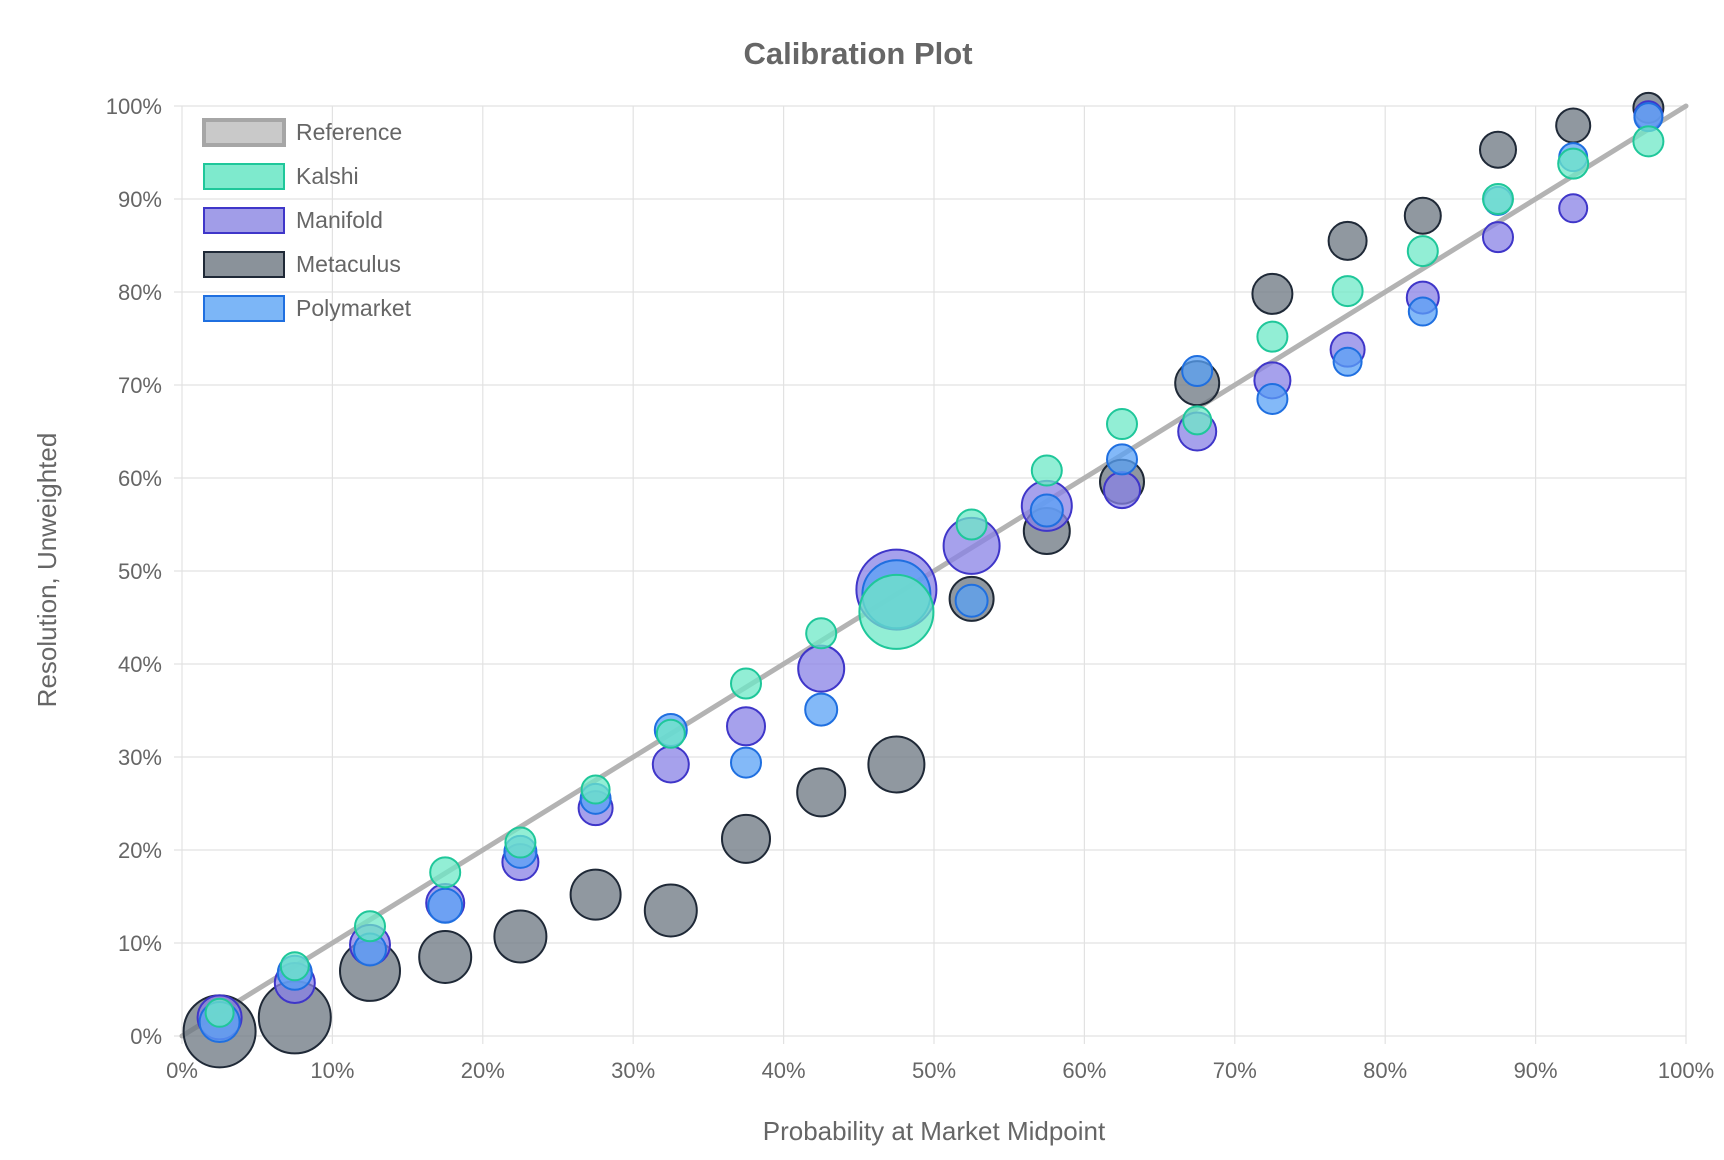 The height and width of the screenshot is (1160, 1724). I want to click on y-tick-label: 80%, so click(140, 292).